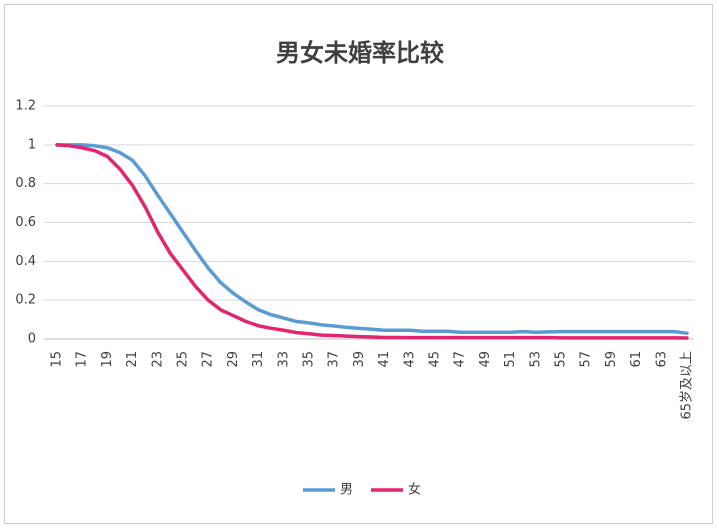 This screenshot has height=531, width=719. I want to click on y-tick-label: 0, so click(32, 339).